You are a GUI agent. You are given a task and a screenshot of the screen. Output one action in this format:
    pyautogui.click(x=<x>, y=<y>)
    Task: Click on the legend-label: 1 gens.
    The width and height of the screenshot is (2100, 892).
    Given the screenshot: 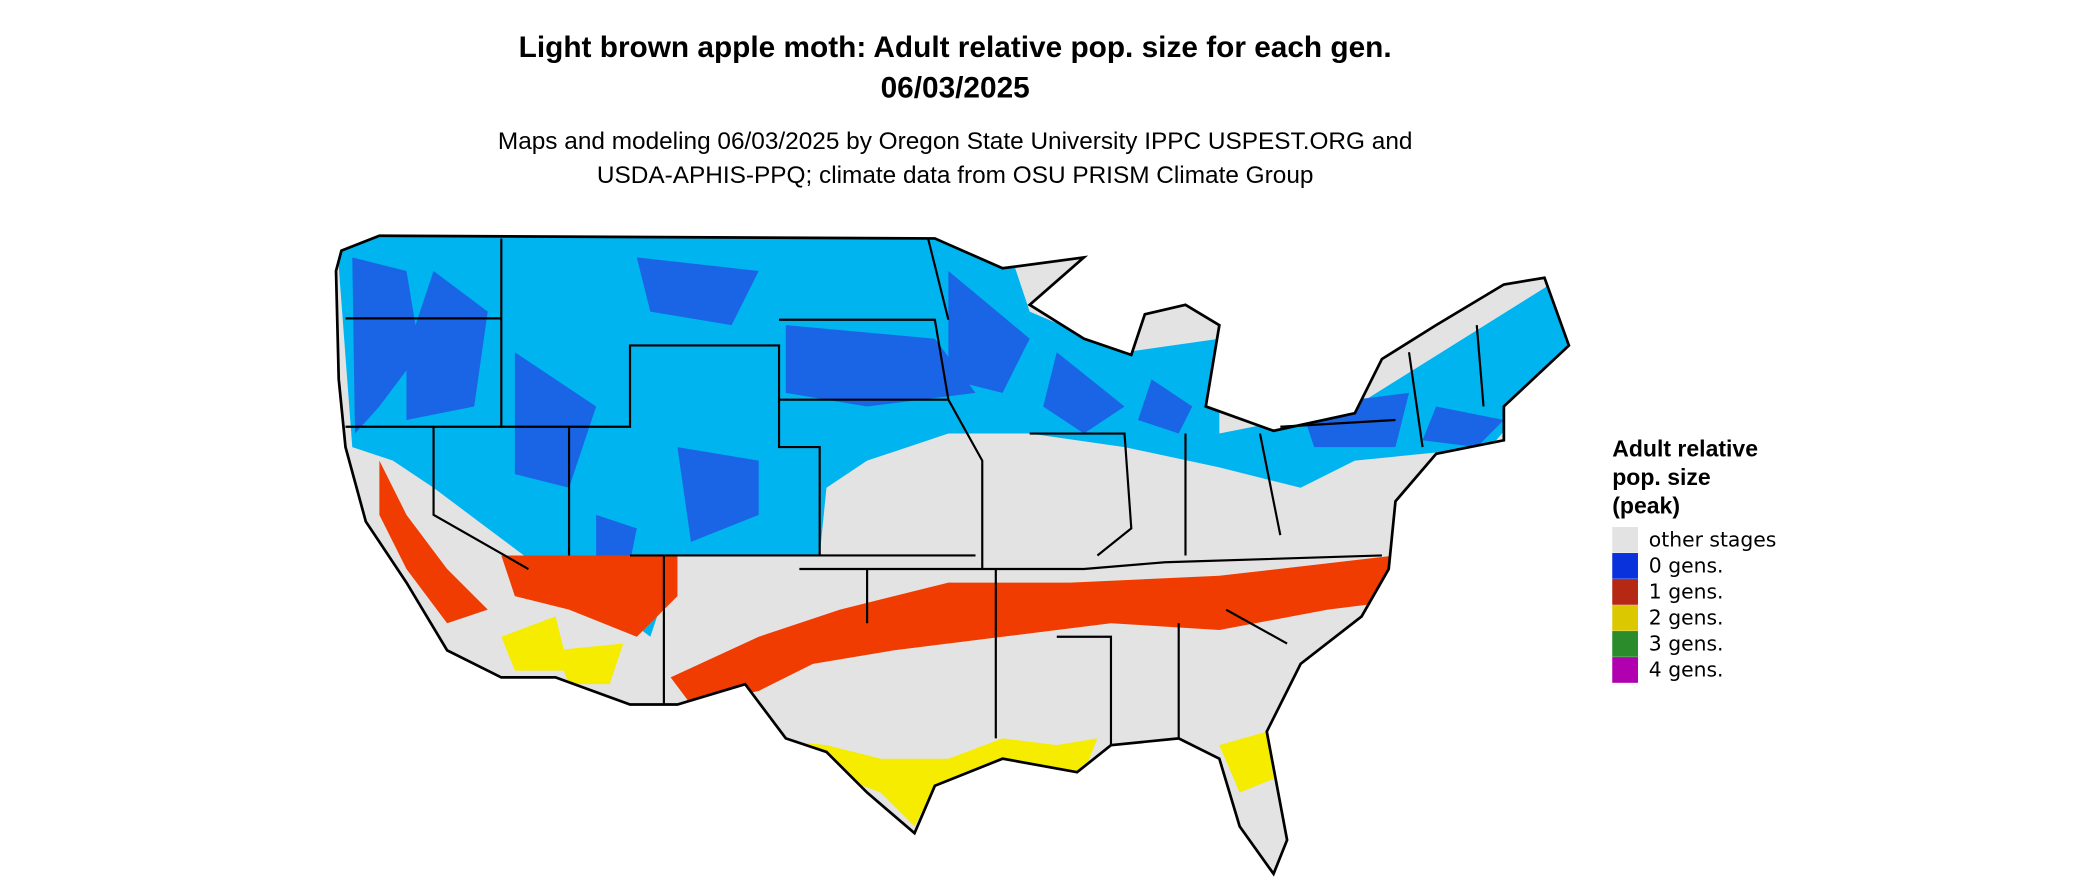 What is the action you would take?
    pyautogui.click(x=1686, y=592)
    